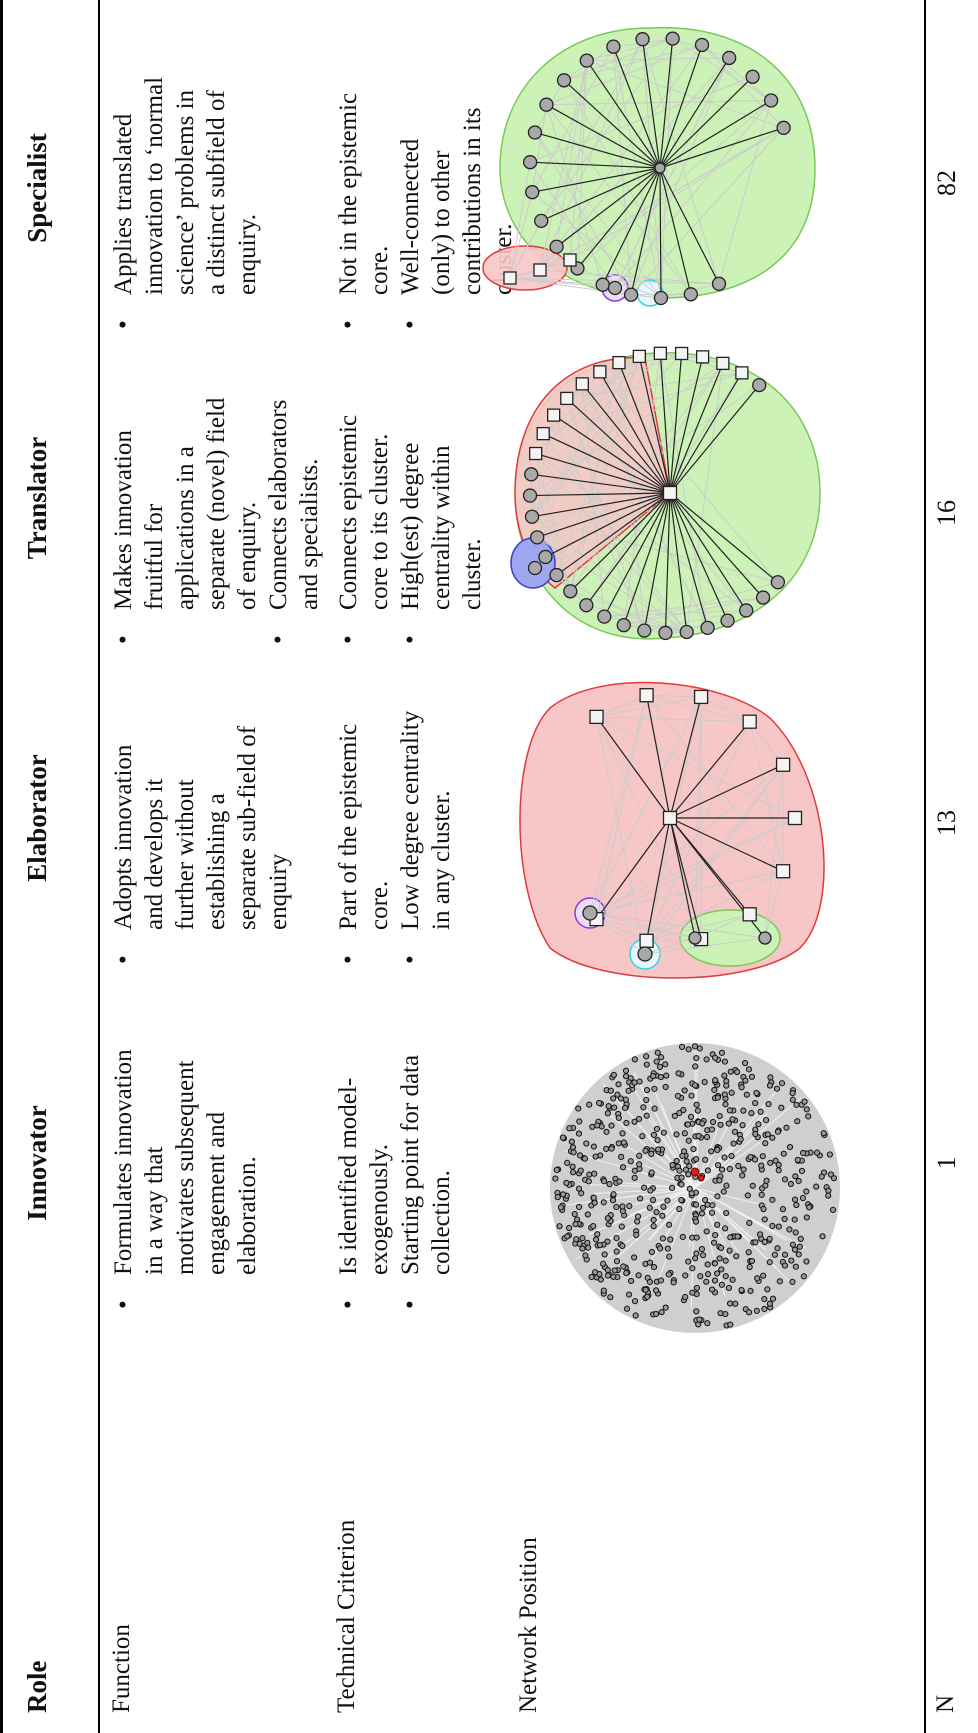  What do you see at coordinates (364, 184) in the screenshot?
I see `specialist-technical-item-1: Not in the epistemic core.` at bounding box center [364, 184].